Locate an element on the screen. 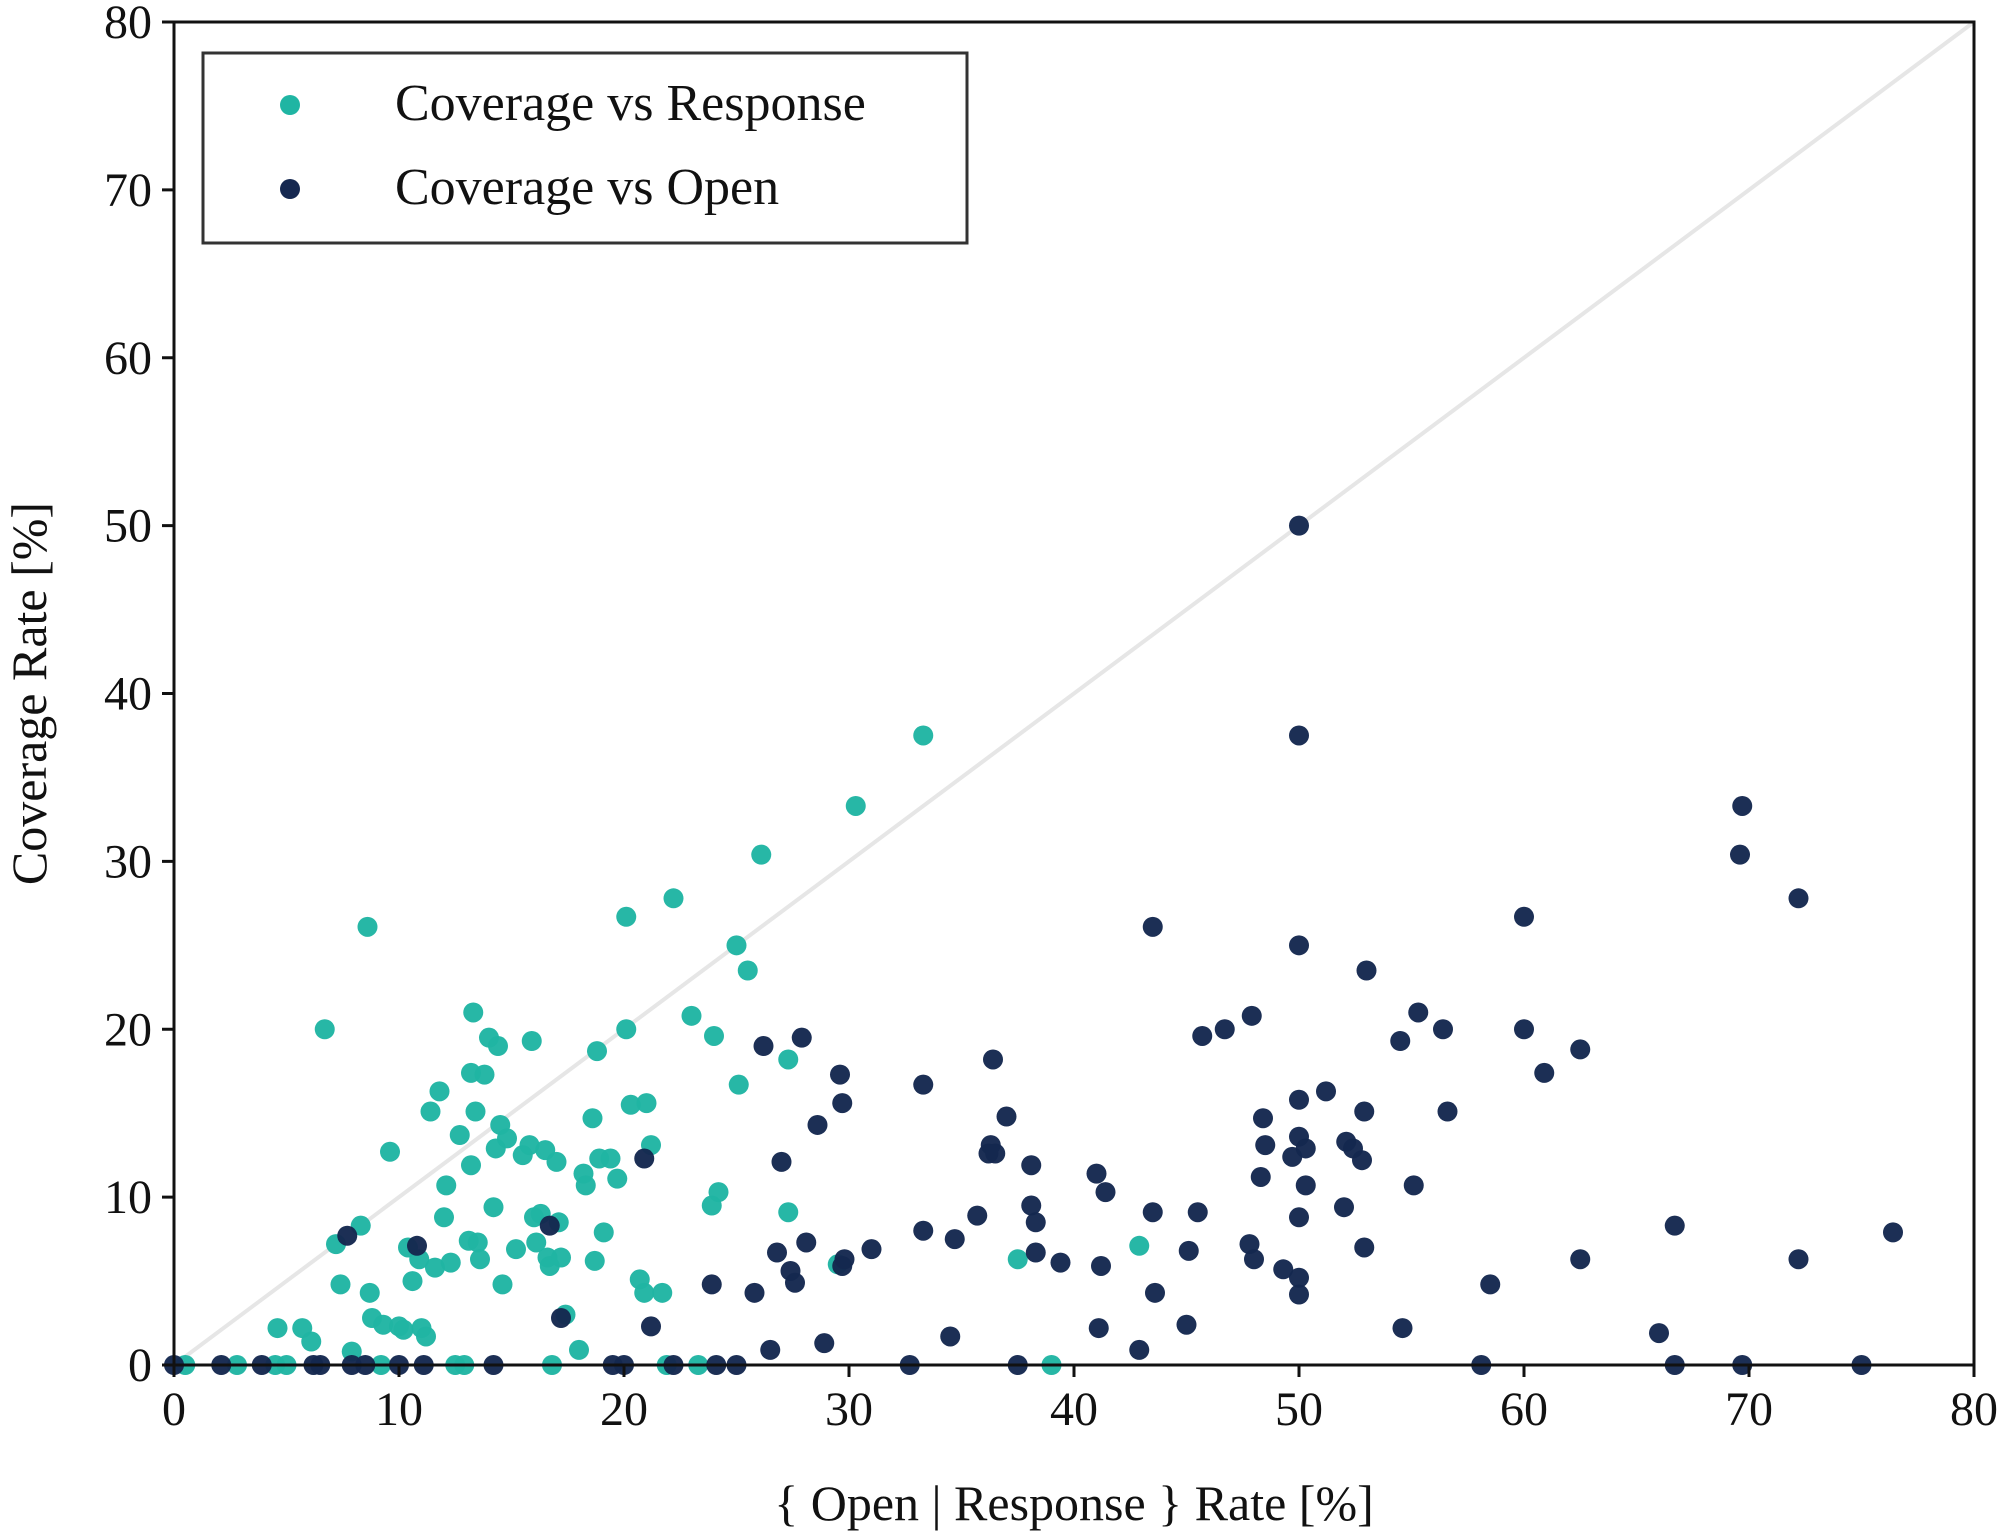  y-tick-label: 20 is located at coordinates (128, 1029).